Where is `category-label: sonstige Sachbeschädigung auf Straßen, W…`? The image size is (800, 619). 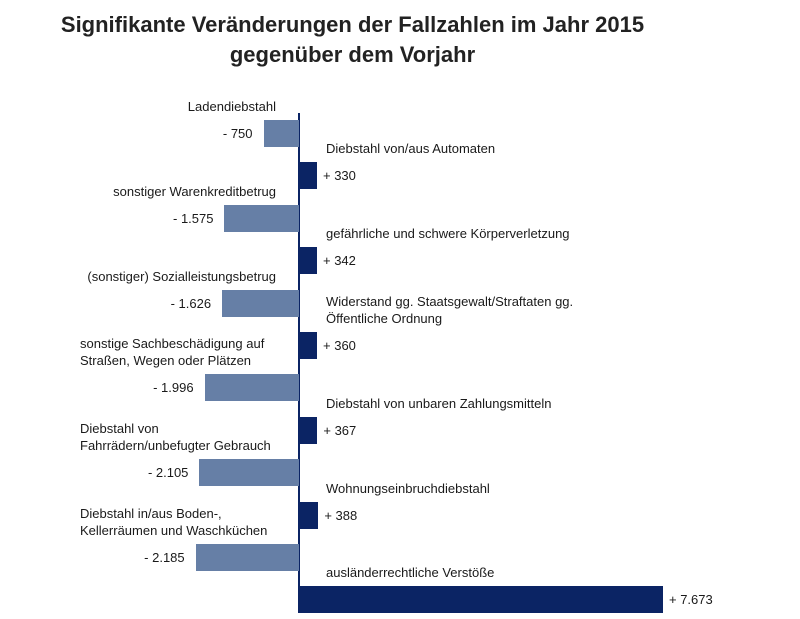 category-label: sonstige Sachbeschädigung auf Straßen, W… is located at coordinates (172, 352).